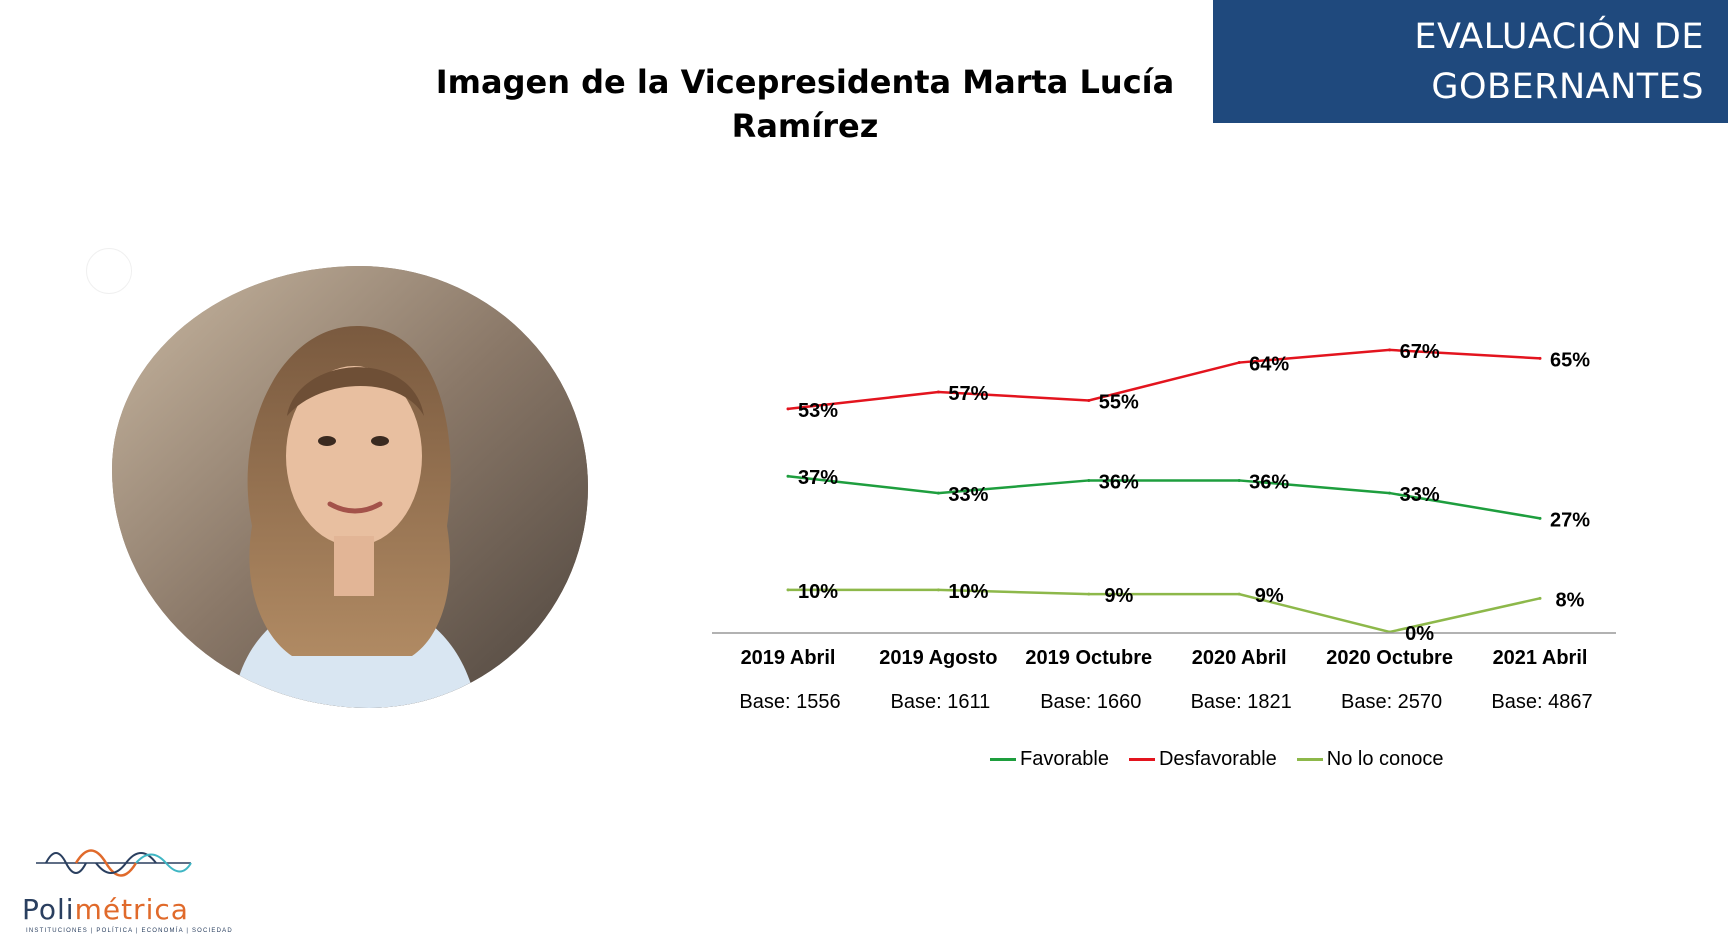 The height and width of the screenshot is (948, 1728). Describe the element at coordinates (1540, 658) in the screenshot. I see `x-tick-label-5: 2021 Abril` at that location.